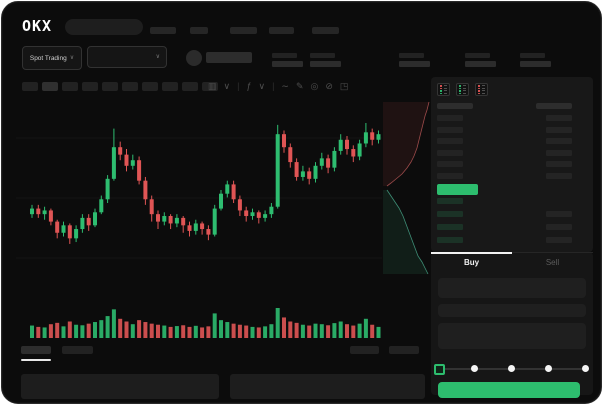  Describe the element at coordinates (48, 58) in the screenshot. I see `market-type-label: Spot Trading` at that location.